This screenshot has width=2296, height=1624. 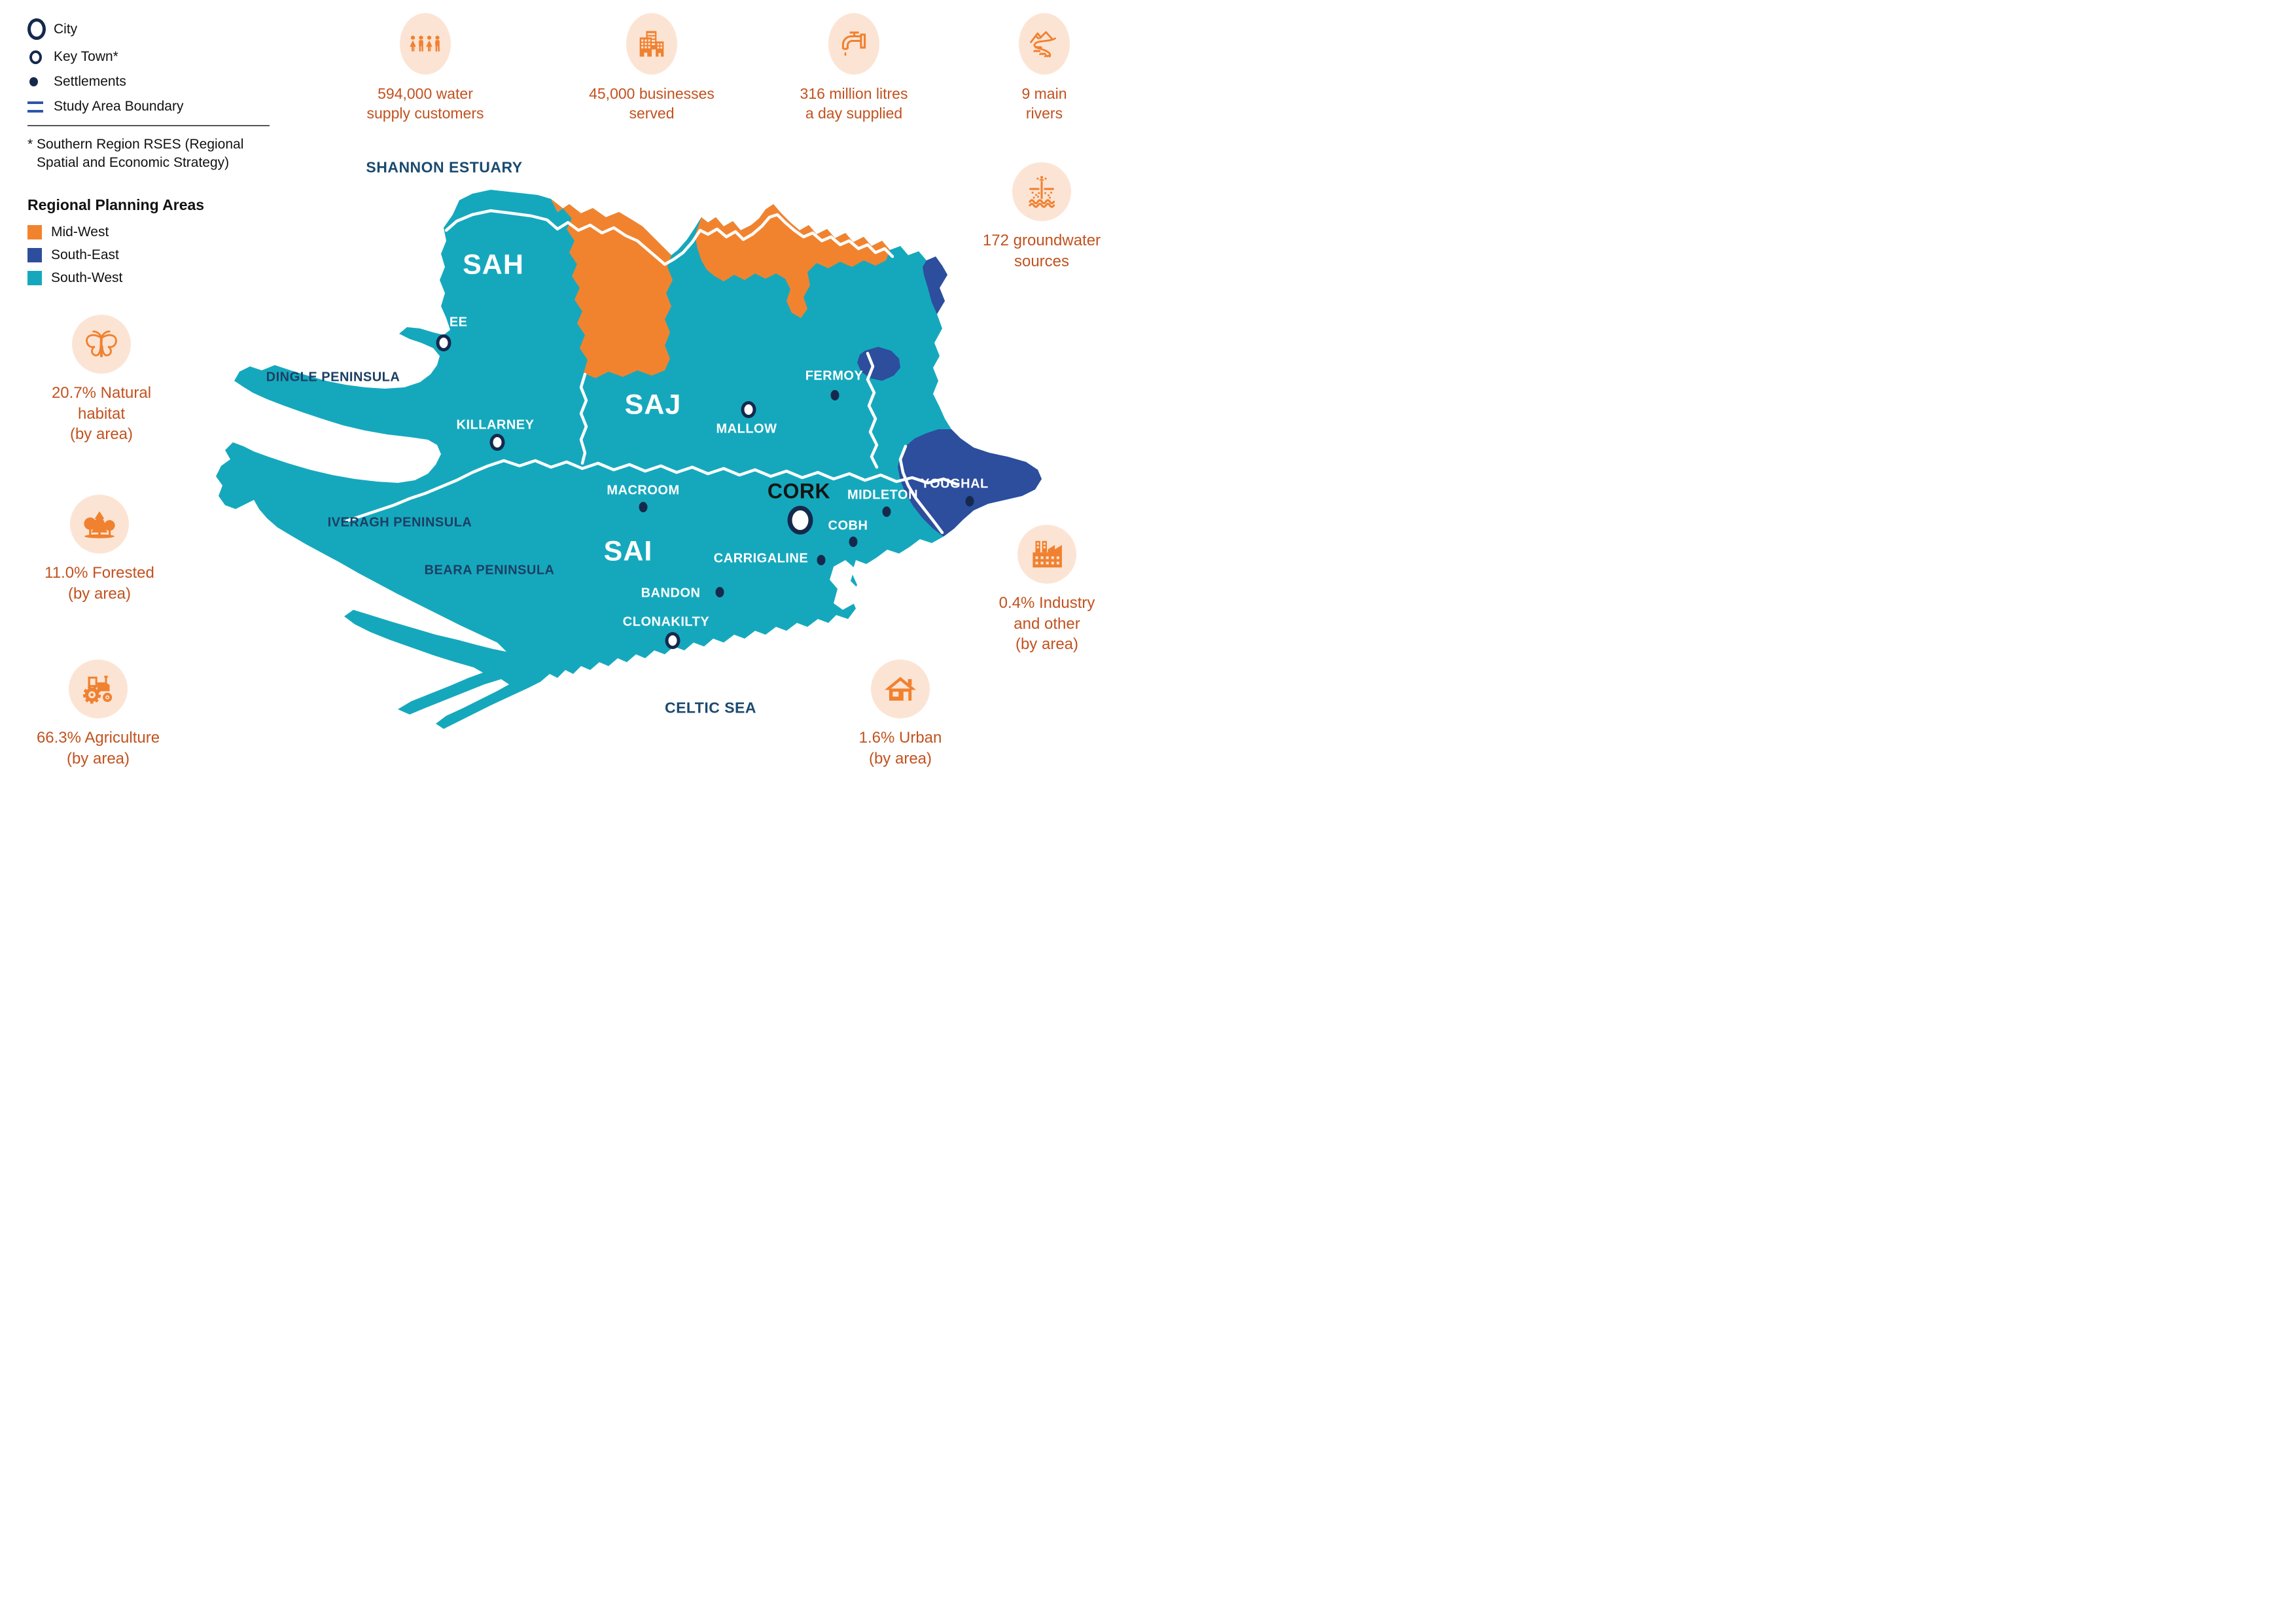 What do you see at coordinates (1042, 261) in the screenshot?
I see `stat-line: sources` at bounding box center [1042, 261].